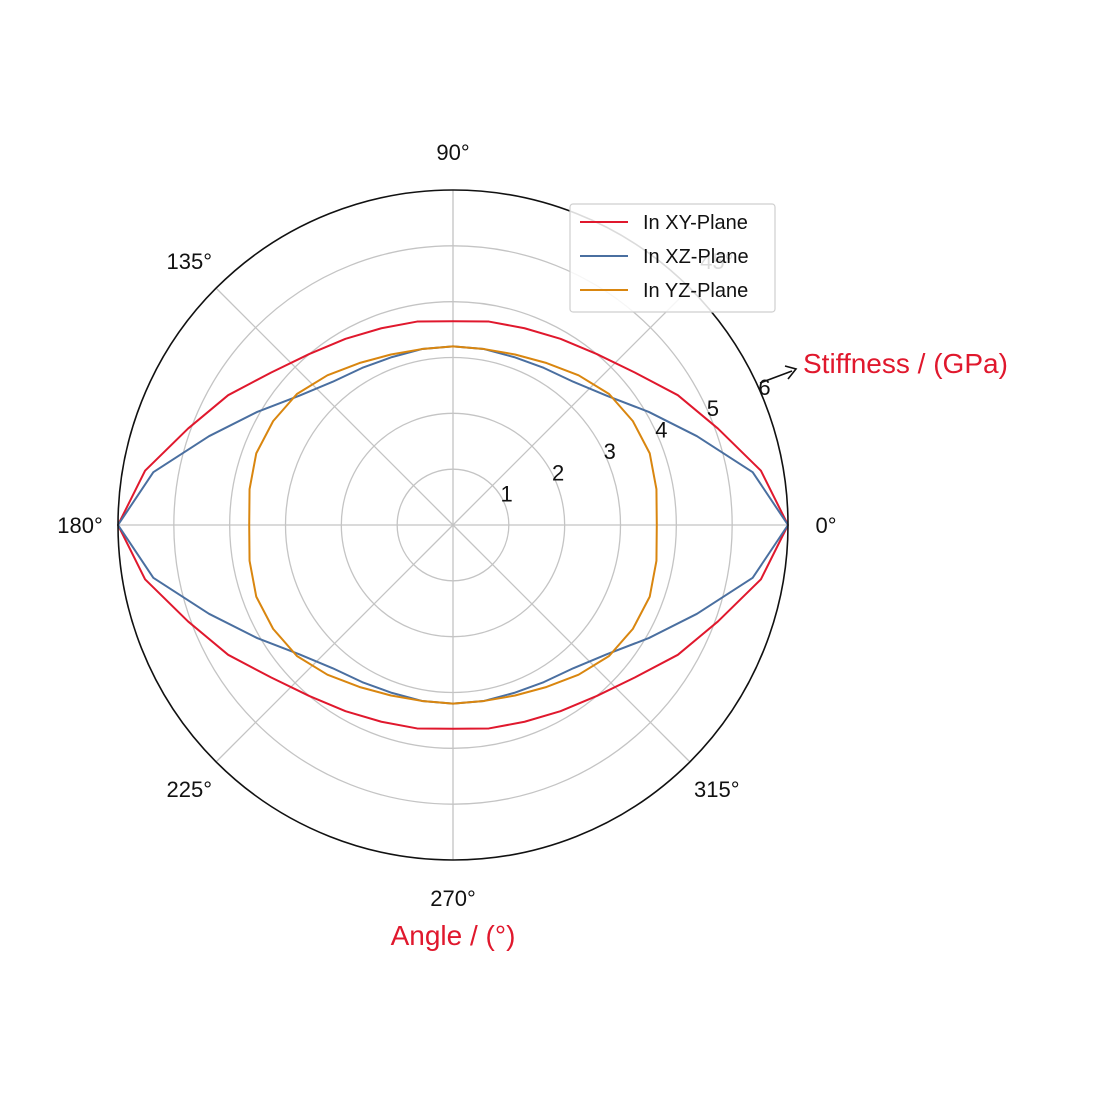 This screenshot has width=1100, height=1100. What do you see at coordinates (696, 257) in the screenshot?
I see `legend-label: In XZ-Plane` at bounding box center [696, 257].